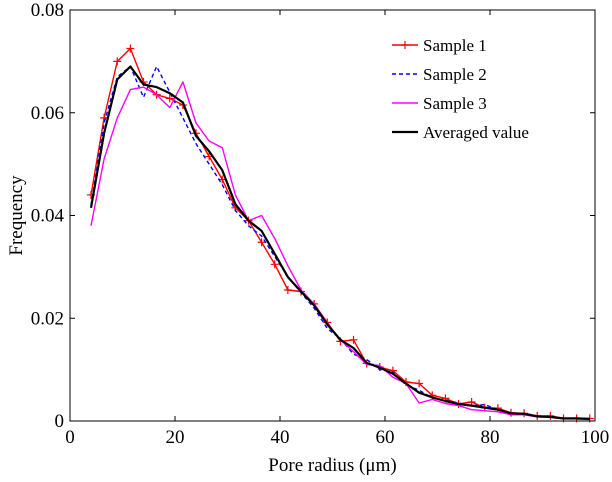 Image resolution: width=612 pixels, height=482 pixels. I want to click on legend: Sample 1 Sample 2 Sample 3 Averaged value, so click(460, 89).